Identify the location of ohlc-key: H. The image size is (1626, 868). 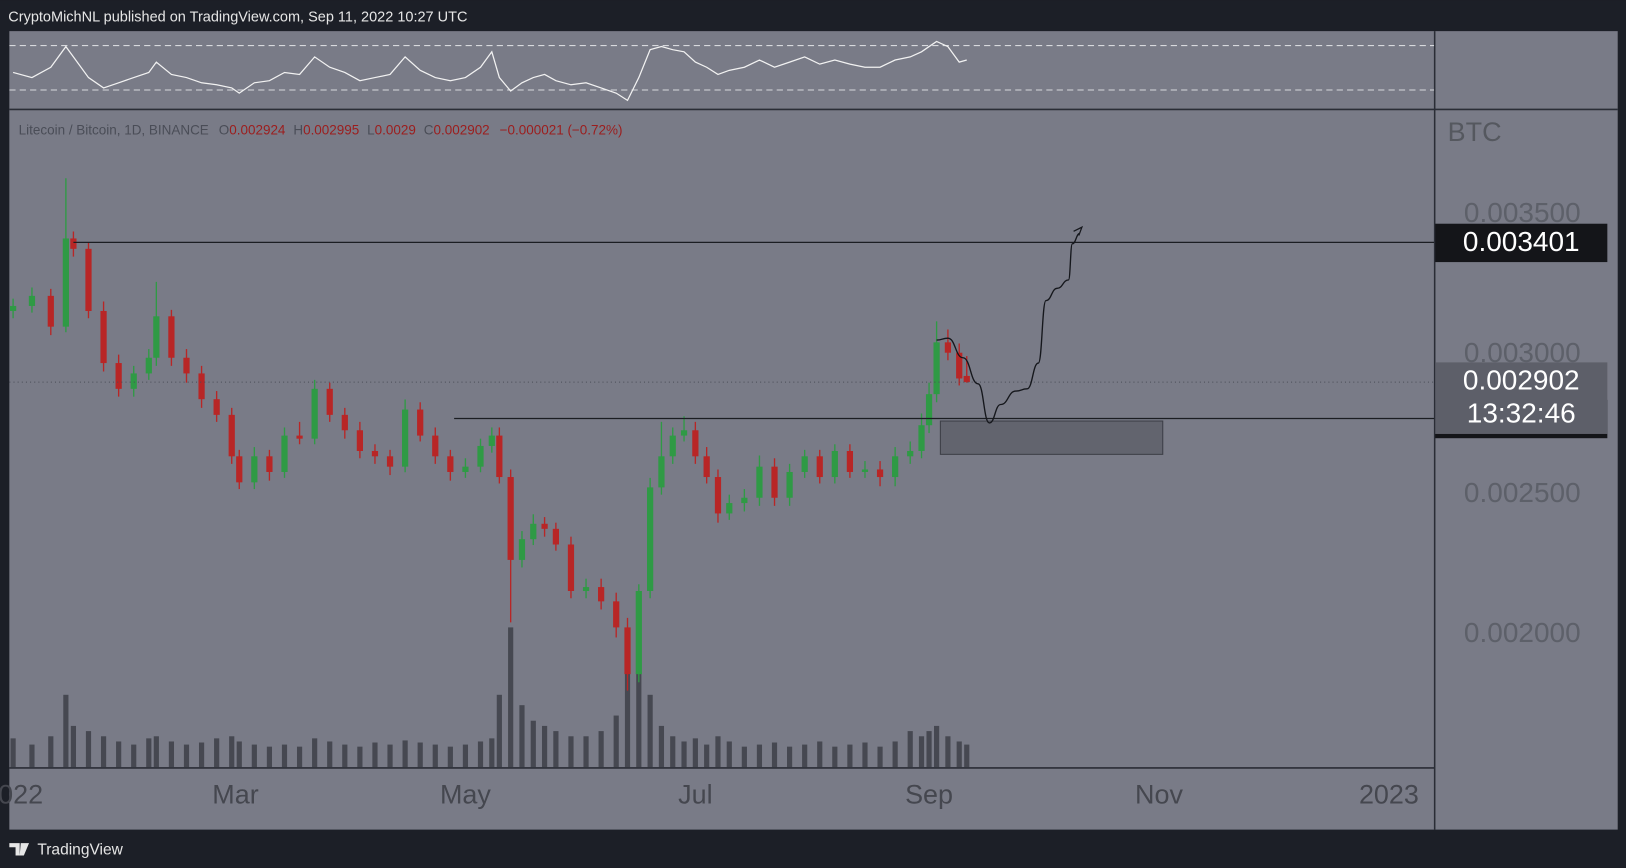
(298, 129).